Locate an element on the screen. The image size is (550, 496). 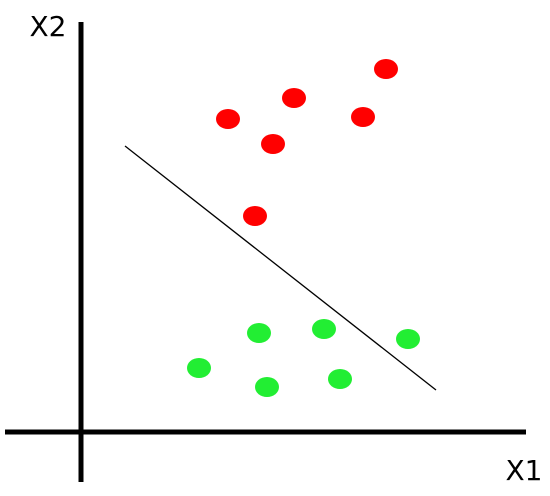
x-axis-label: X1 is located at coordinates (524, 470).